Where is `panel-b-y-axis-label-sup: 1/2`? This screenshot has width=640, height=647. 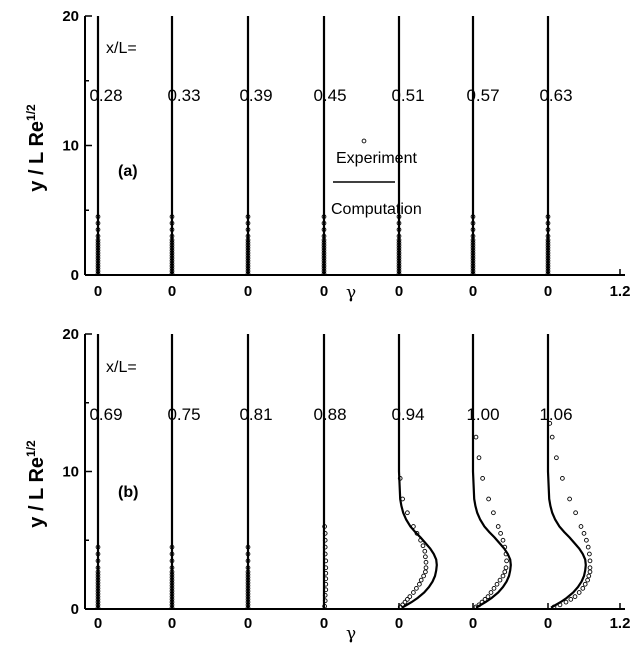 panel-b-y-axis-label-sup: 1/2 is located at coordinates (31, 448).